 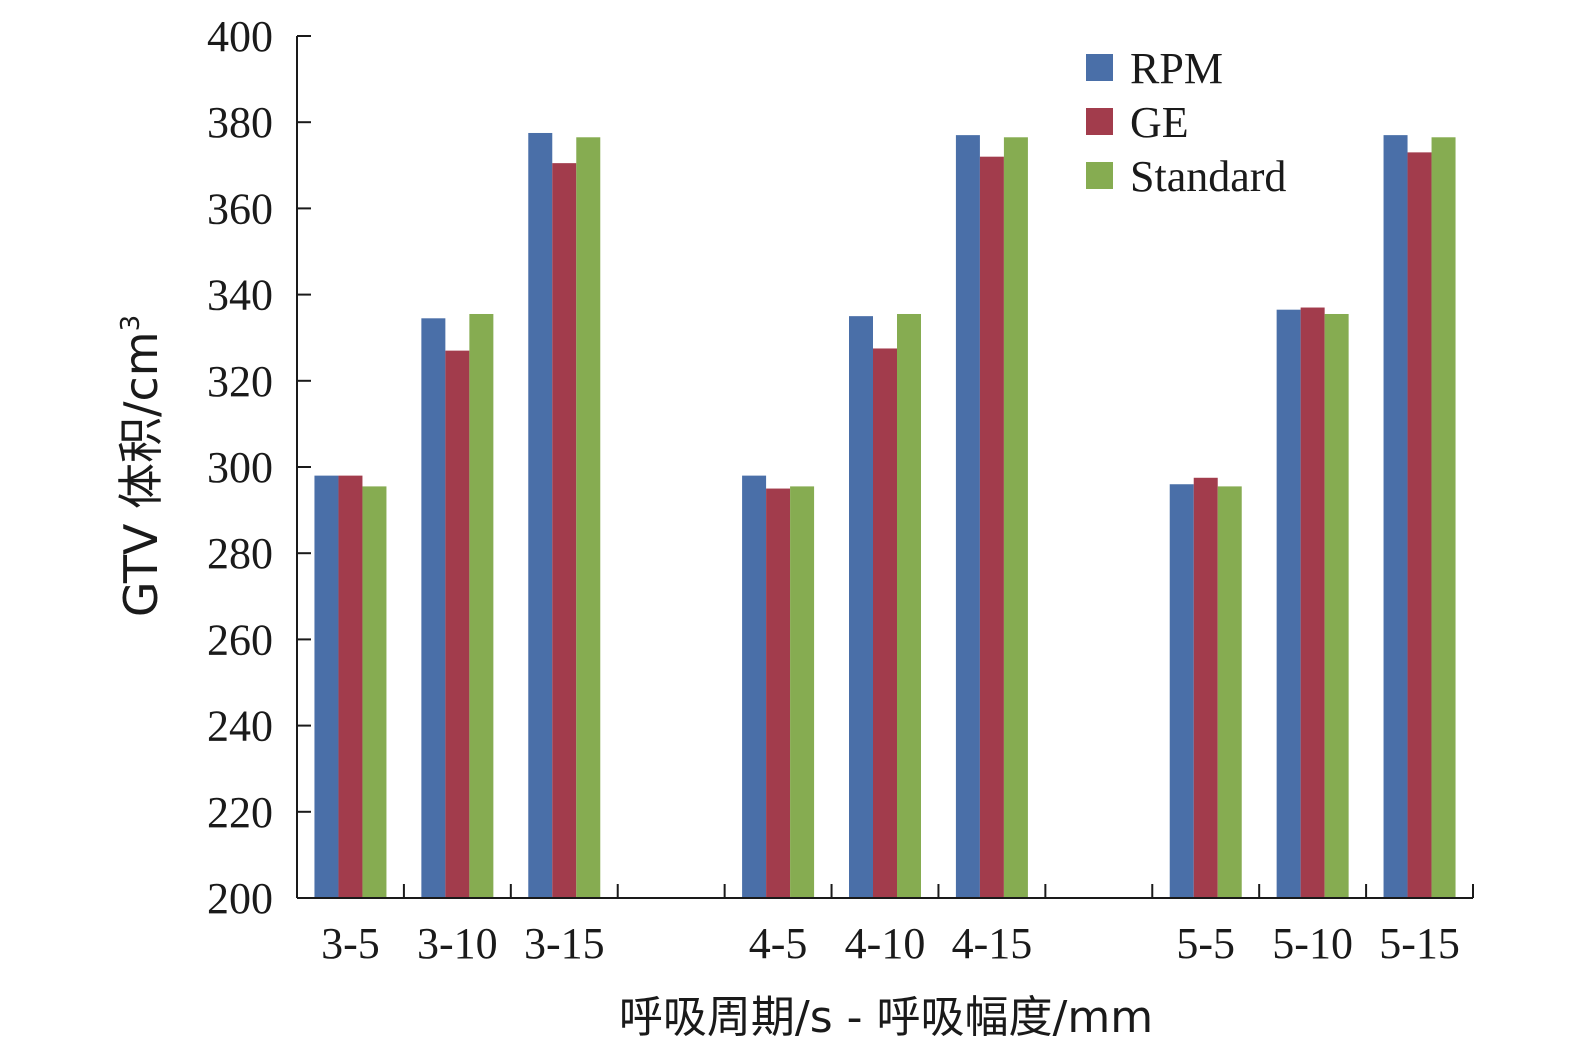 What do you see at coordinates (240, 208) in the screenshot?
I see `y-tick-label-360: 360` at bounding box center [240, 208].